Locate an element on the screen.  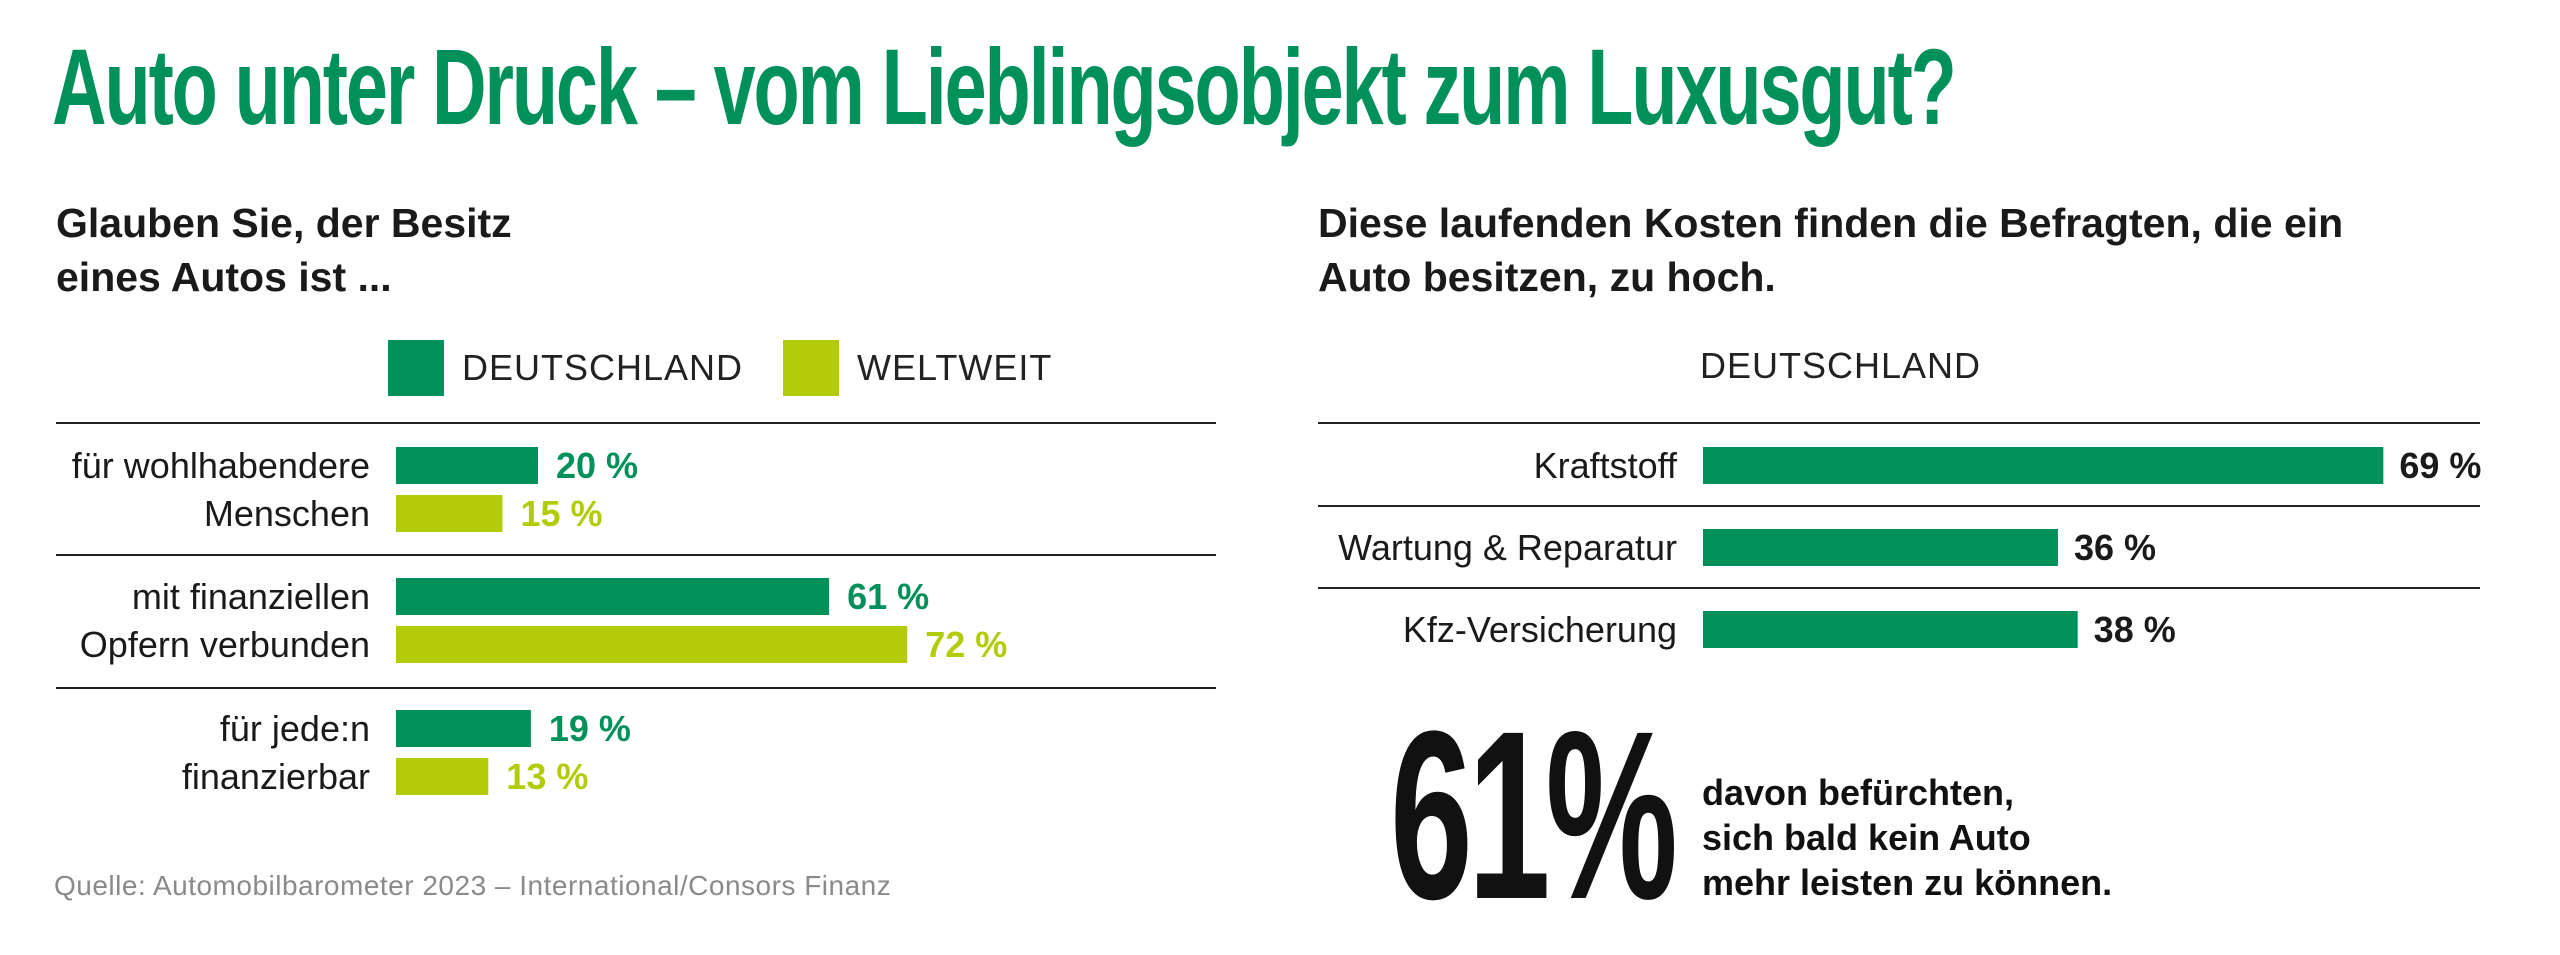
right-value-label: 36 % is located at coordinates (2115, 547).